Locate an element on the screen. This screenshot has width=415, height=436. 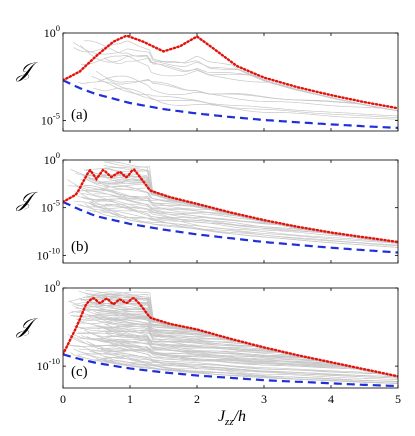
x-tick-label: 2 is located at coordinates (197, 399).